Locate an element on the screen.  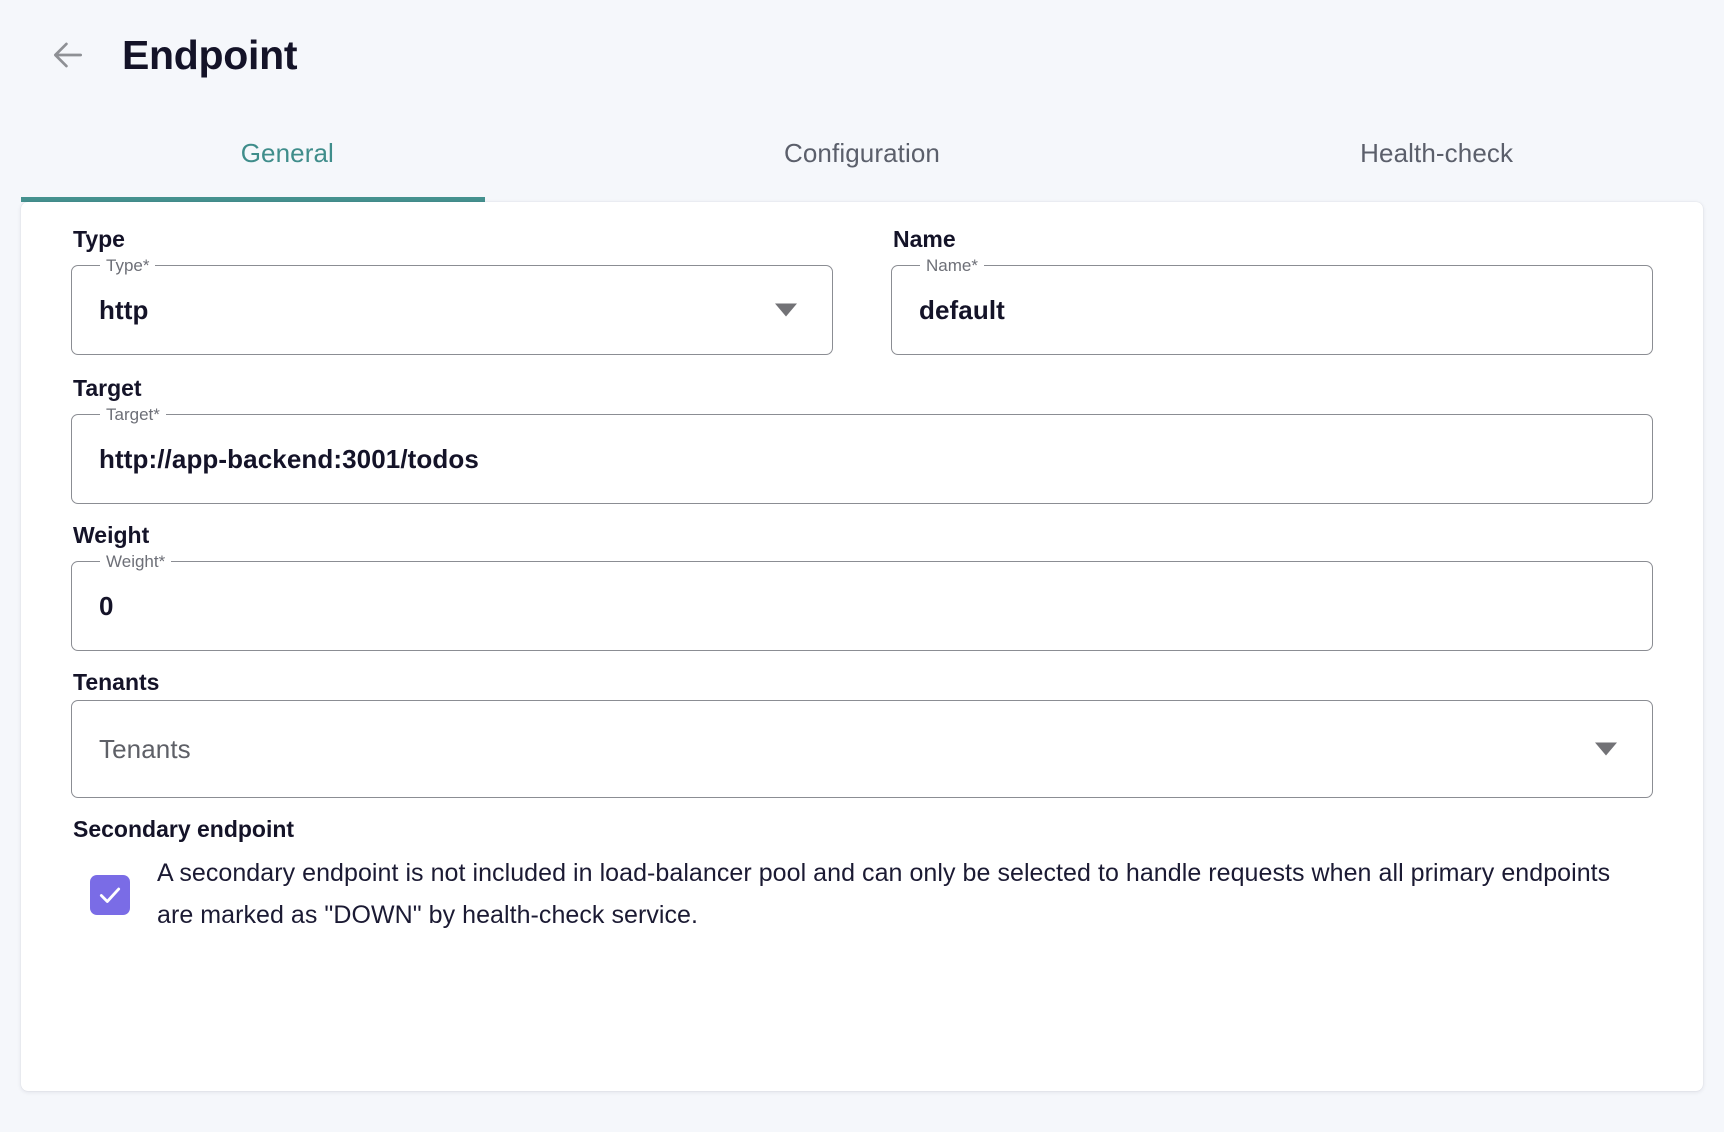
target-section-label: Target is located at coordinates (107, 388).